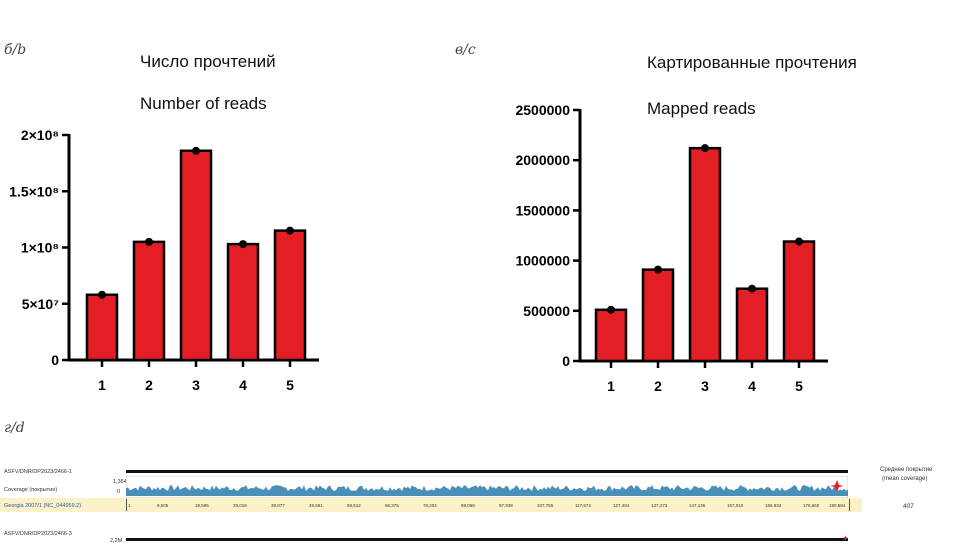 The width and height of the screenshot is (960, 545). What do you see at coordinates (487, 539) in the screenshot?
I see `coverage-second-bar` at bounding box center [487, 539].